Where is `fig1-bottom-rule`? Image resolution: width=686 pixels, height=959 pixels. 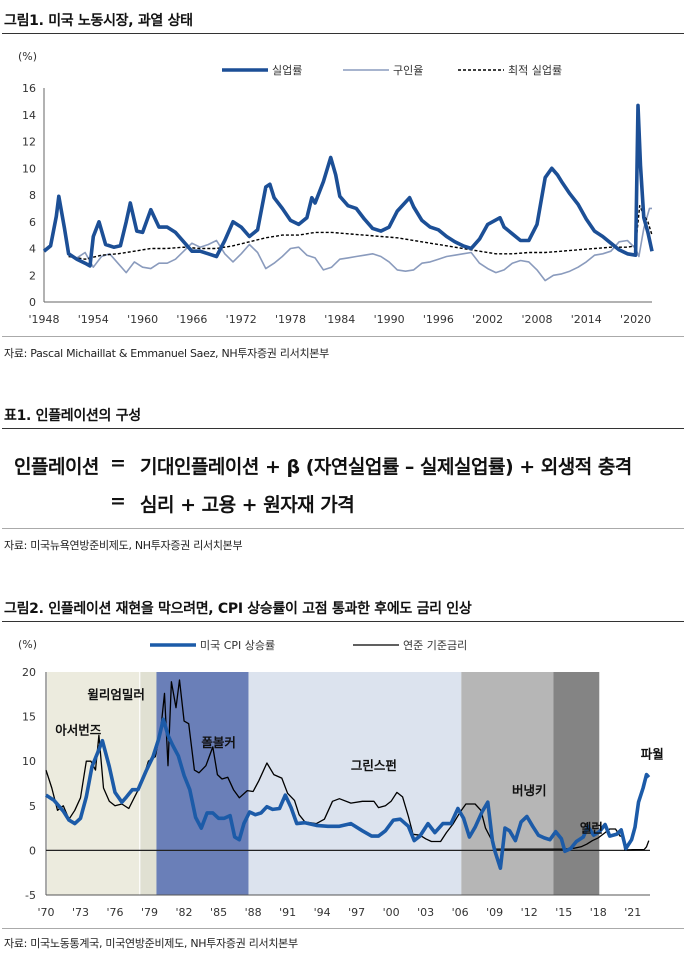
fig1-bottom-rule is located at coordinates (343, 336).